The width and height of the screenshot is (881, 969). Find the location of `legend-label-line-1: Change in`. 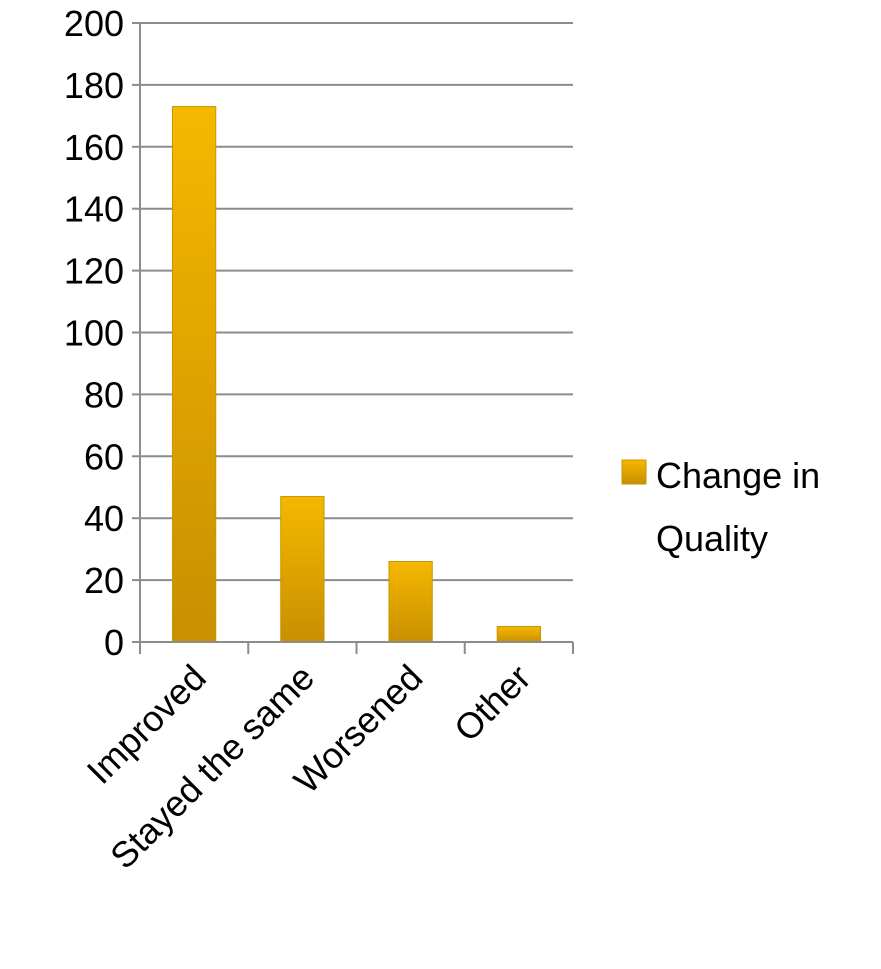

legend-label-line-1: Change in is located at coordinates (738, 475).